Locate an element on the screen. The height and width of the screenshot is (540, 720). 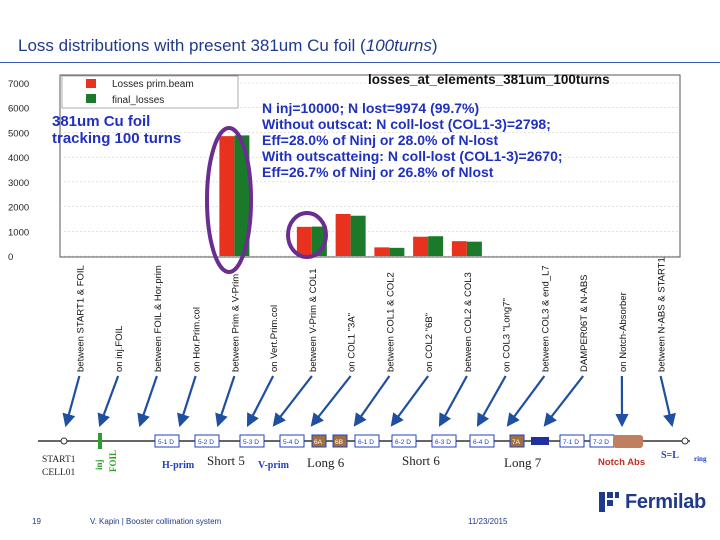
section-short5: Short 5 is located at coordinates (226, 460).